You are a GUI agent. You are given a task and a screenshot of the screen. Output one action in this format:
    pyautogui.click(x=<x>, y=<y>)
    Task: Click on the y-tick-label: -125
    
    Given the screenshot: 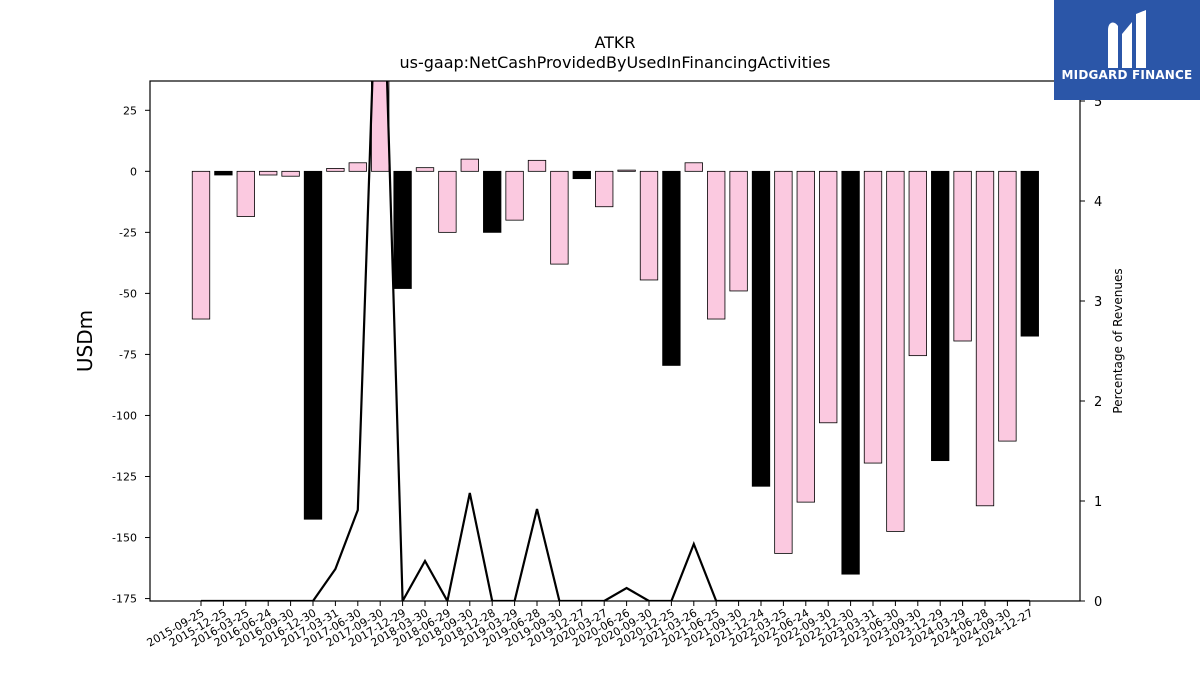 What is the action you would take?
    pyautogui.click(x=124, y=476)
    